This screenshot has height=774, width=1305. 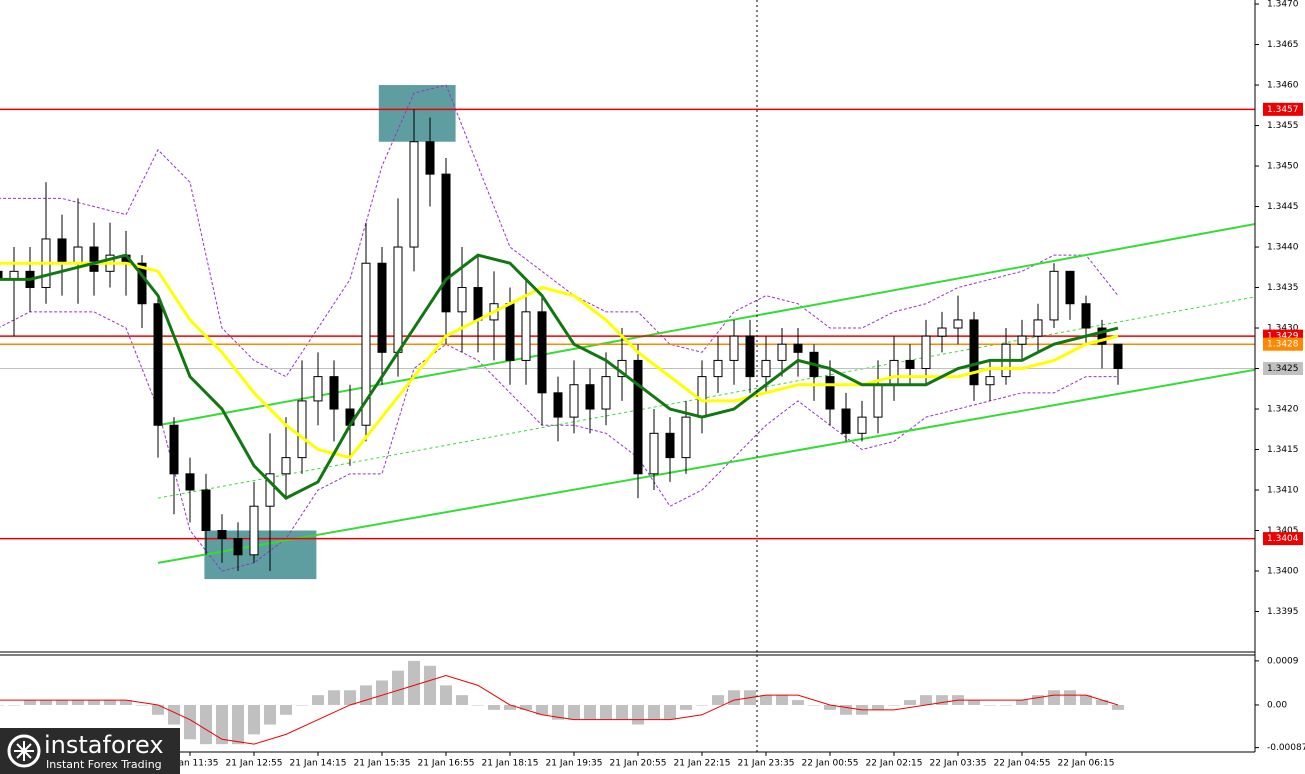 I want to click on x-tick-label: 21 Jan 23:35, so click(x=766, y=764).